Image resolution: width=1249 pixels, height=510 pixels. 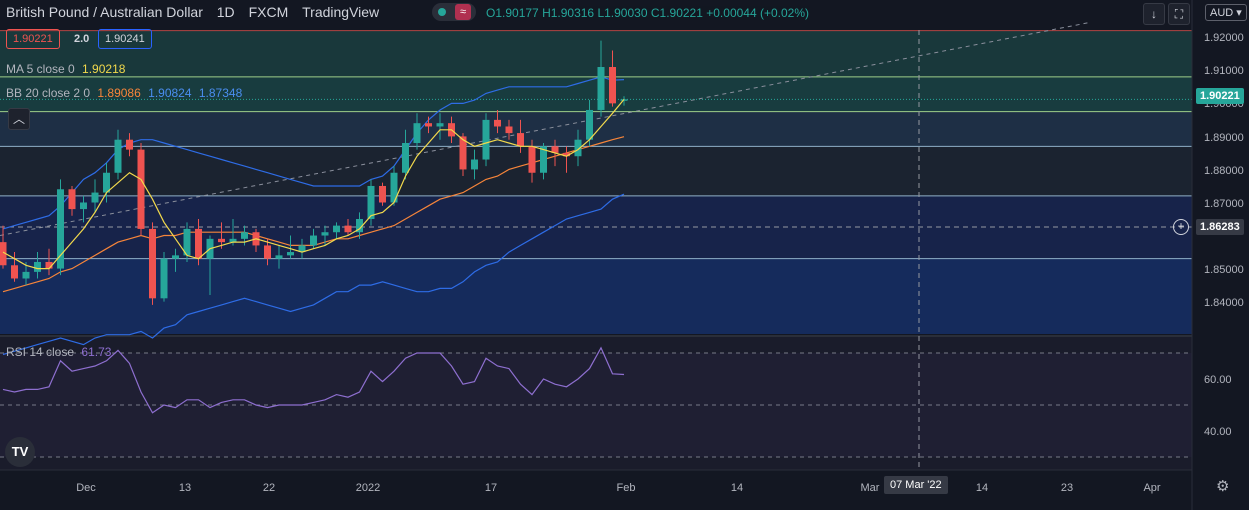 What do you see at coordinates (225, 12) in the screenshot?
I see `interval: 1D` at bounding box center [225, 12].